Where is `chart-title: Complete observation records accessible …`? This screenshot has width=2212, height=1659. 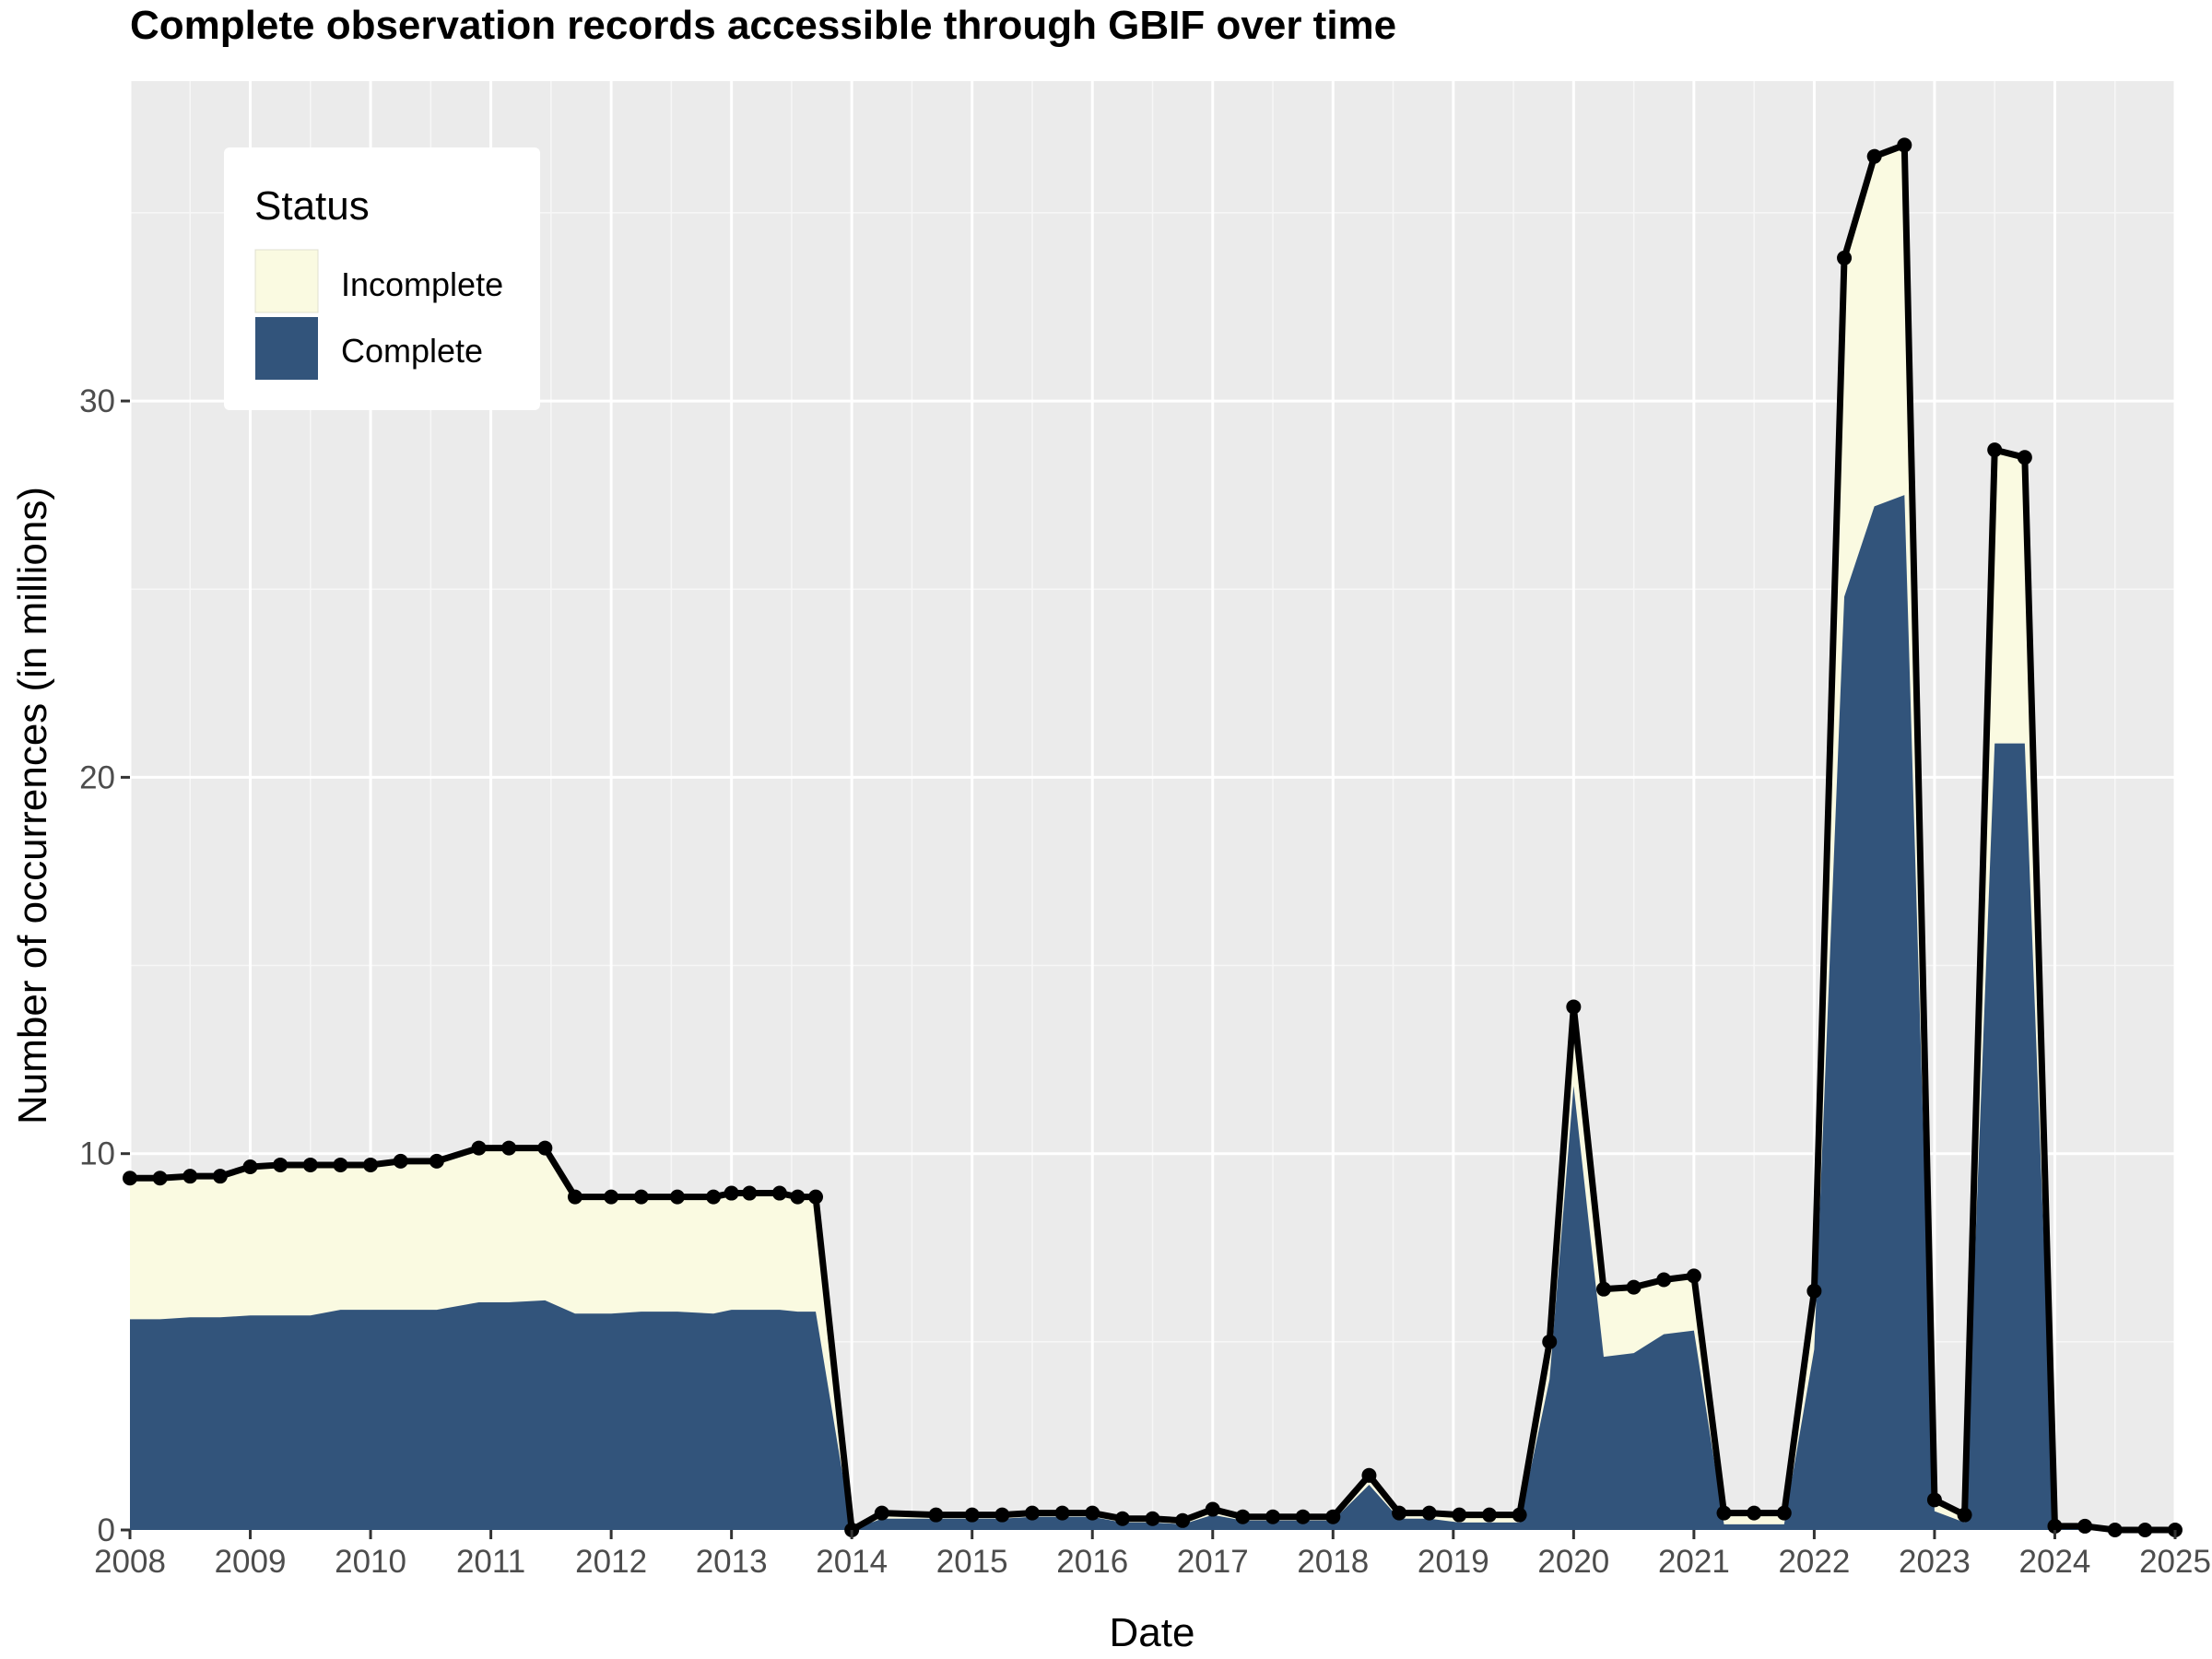
chart-title: Complete observation records accessible … is located at coordinates (763, 25).